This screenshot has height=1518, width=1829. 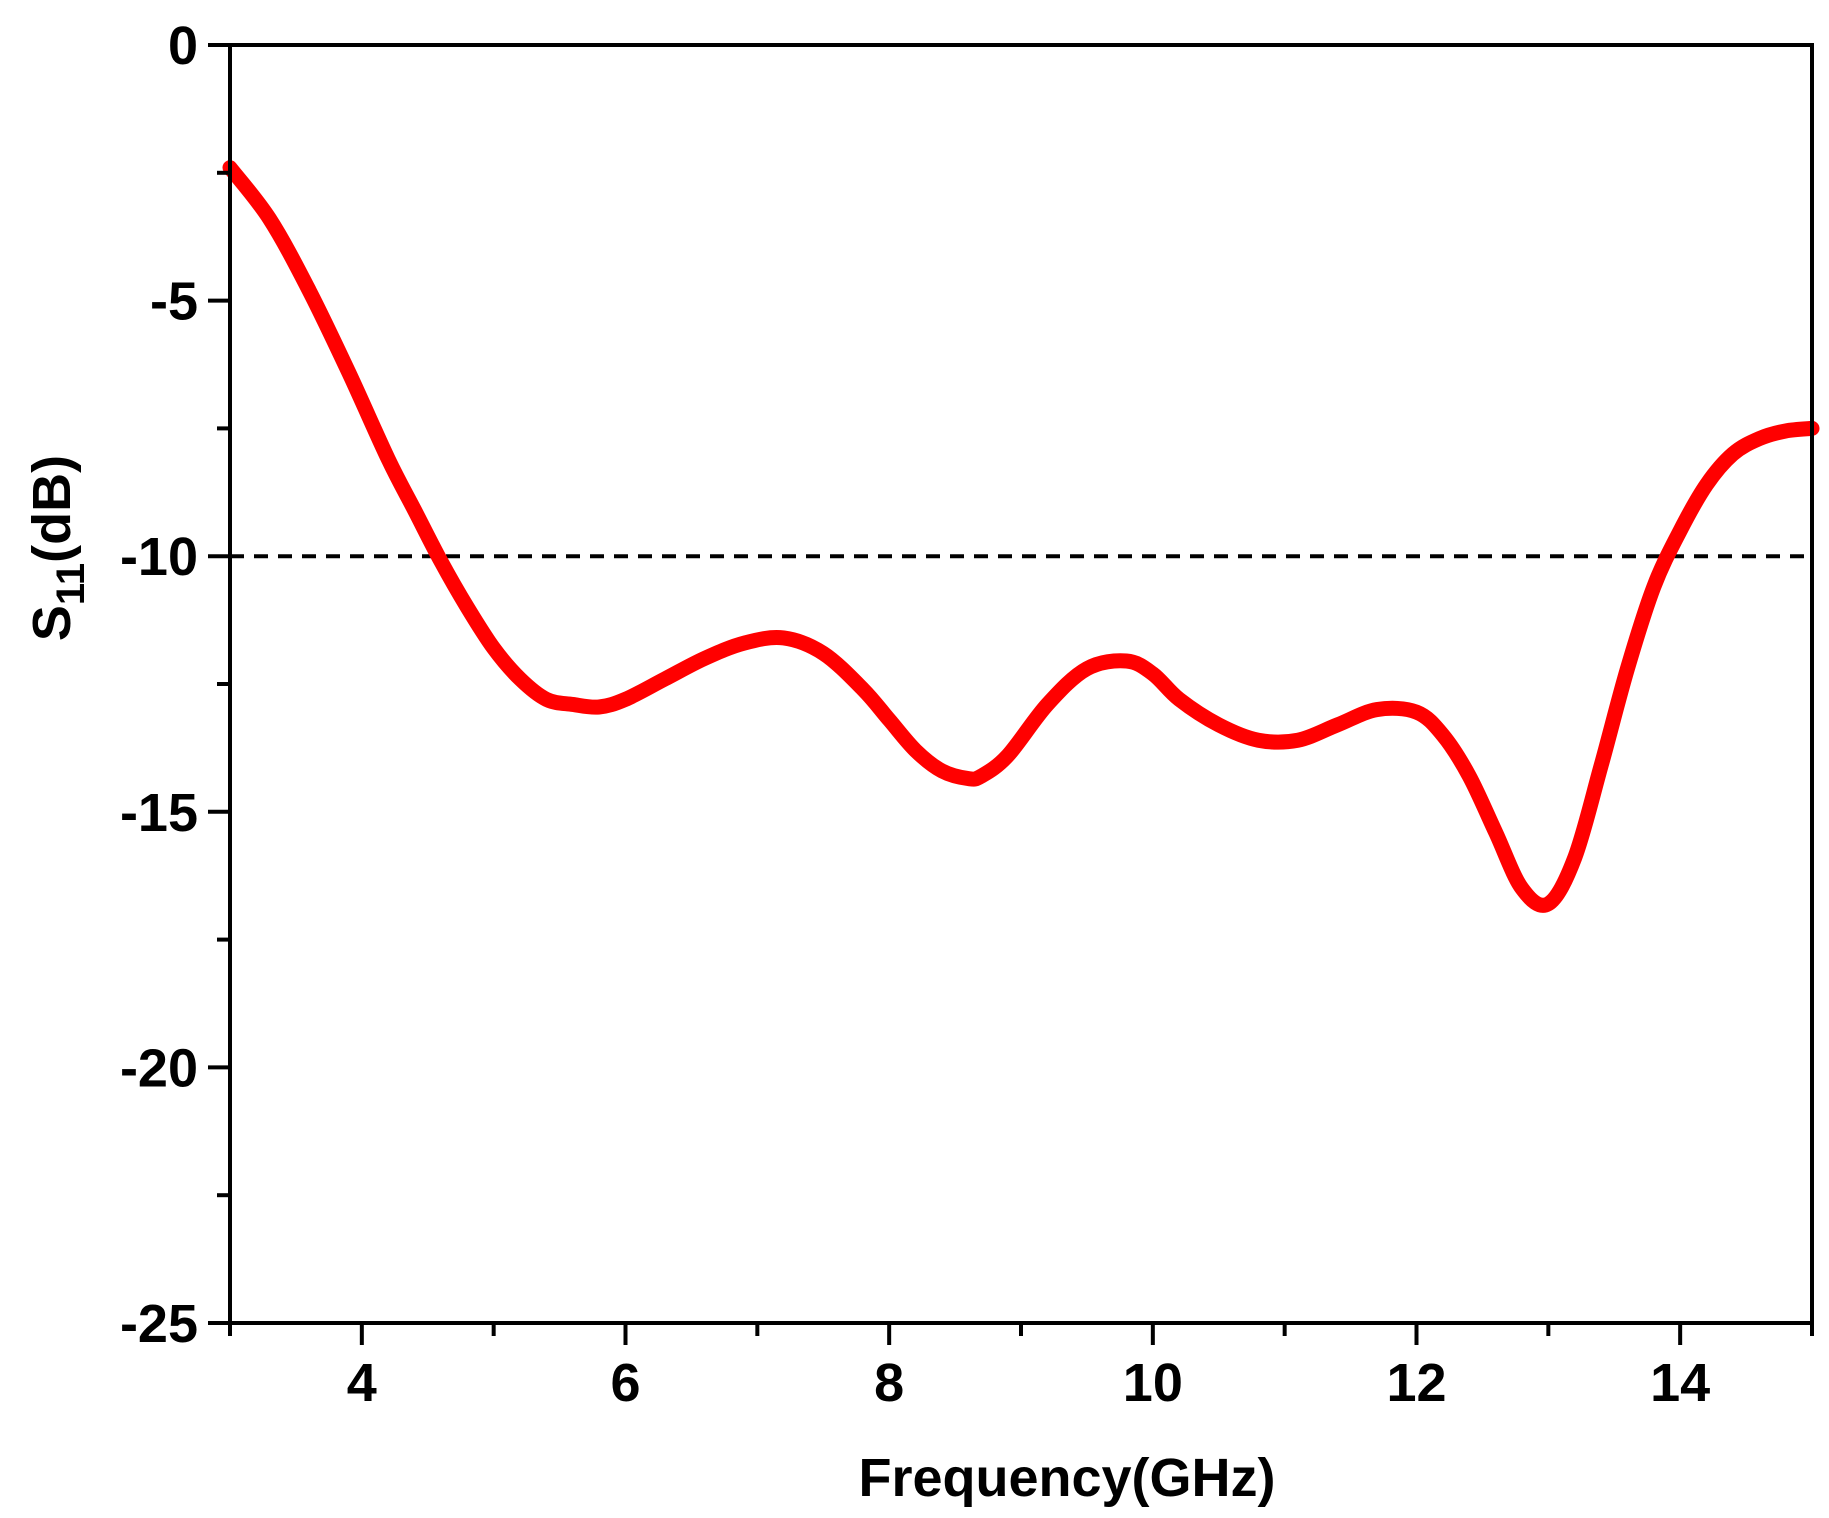 What do you see at coordinates (625, 1383) in the screenshot?
I see `x-tick-label: 6` at bounding box center [625, 1383].